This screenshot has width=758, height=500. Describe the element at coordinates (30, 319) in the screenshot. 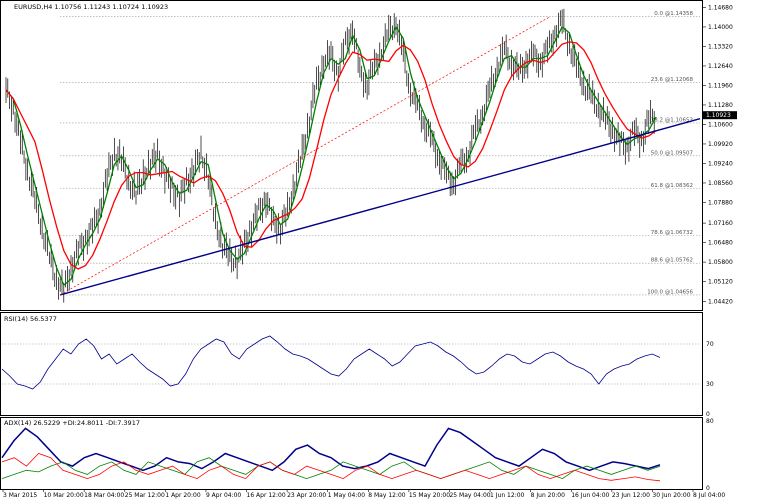

I see `rsi-title: RSI(14) 56.5377` at that location.